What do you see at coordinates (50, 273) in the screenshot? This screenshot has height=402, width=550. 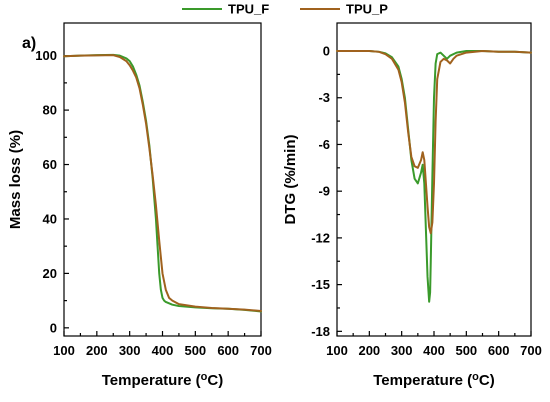 I see `y-tick-label: 20` at bounding box center [50, 273].